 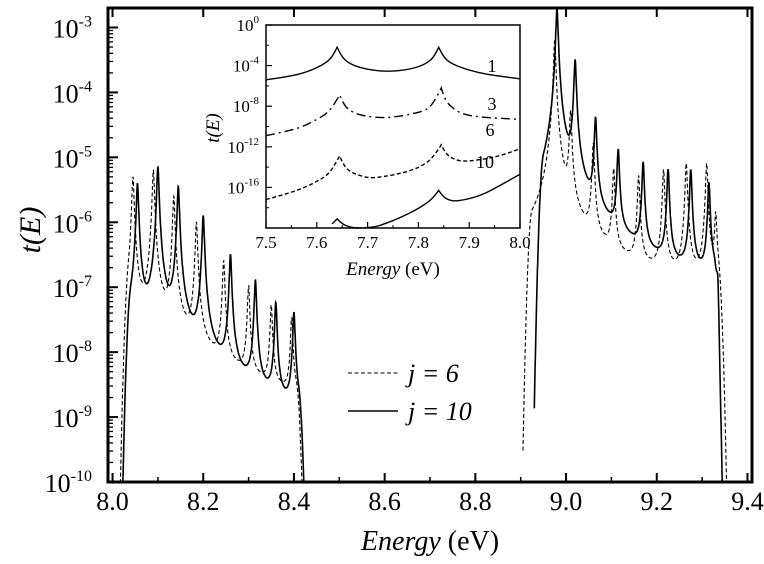 I want to click on x-tick-label: 9.4, so click(x=747, y=501).